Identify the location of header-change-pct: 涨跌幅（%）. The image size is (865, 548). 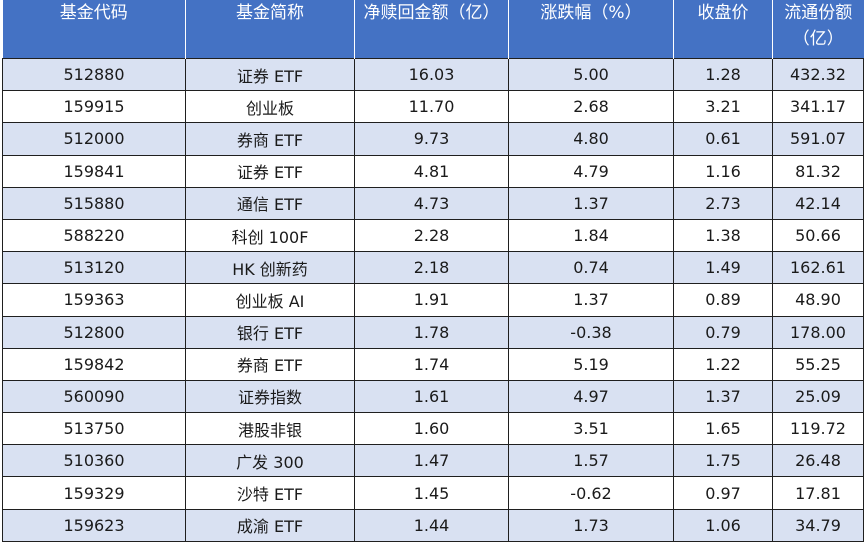
(591, 29).